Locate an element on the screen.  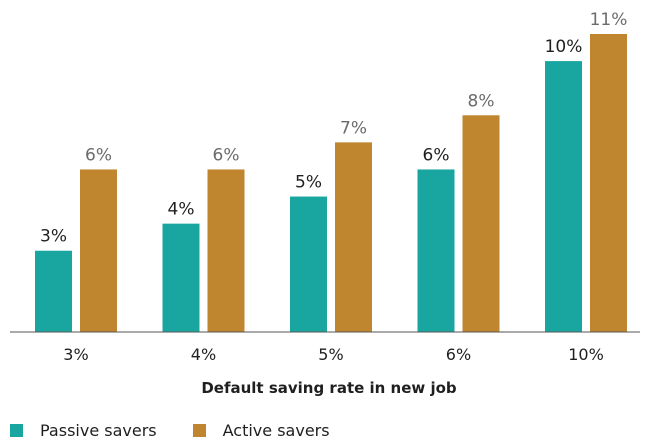
legend-swatch-active is located at coordinates (199, 430).